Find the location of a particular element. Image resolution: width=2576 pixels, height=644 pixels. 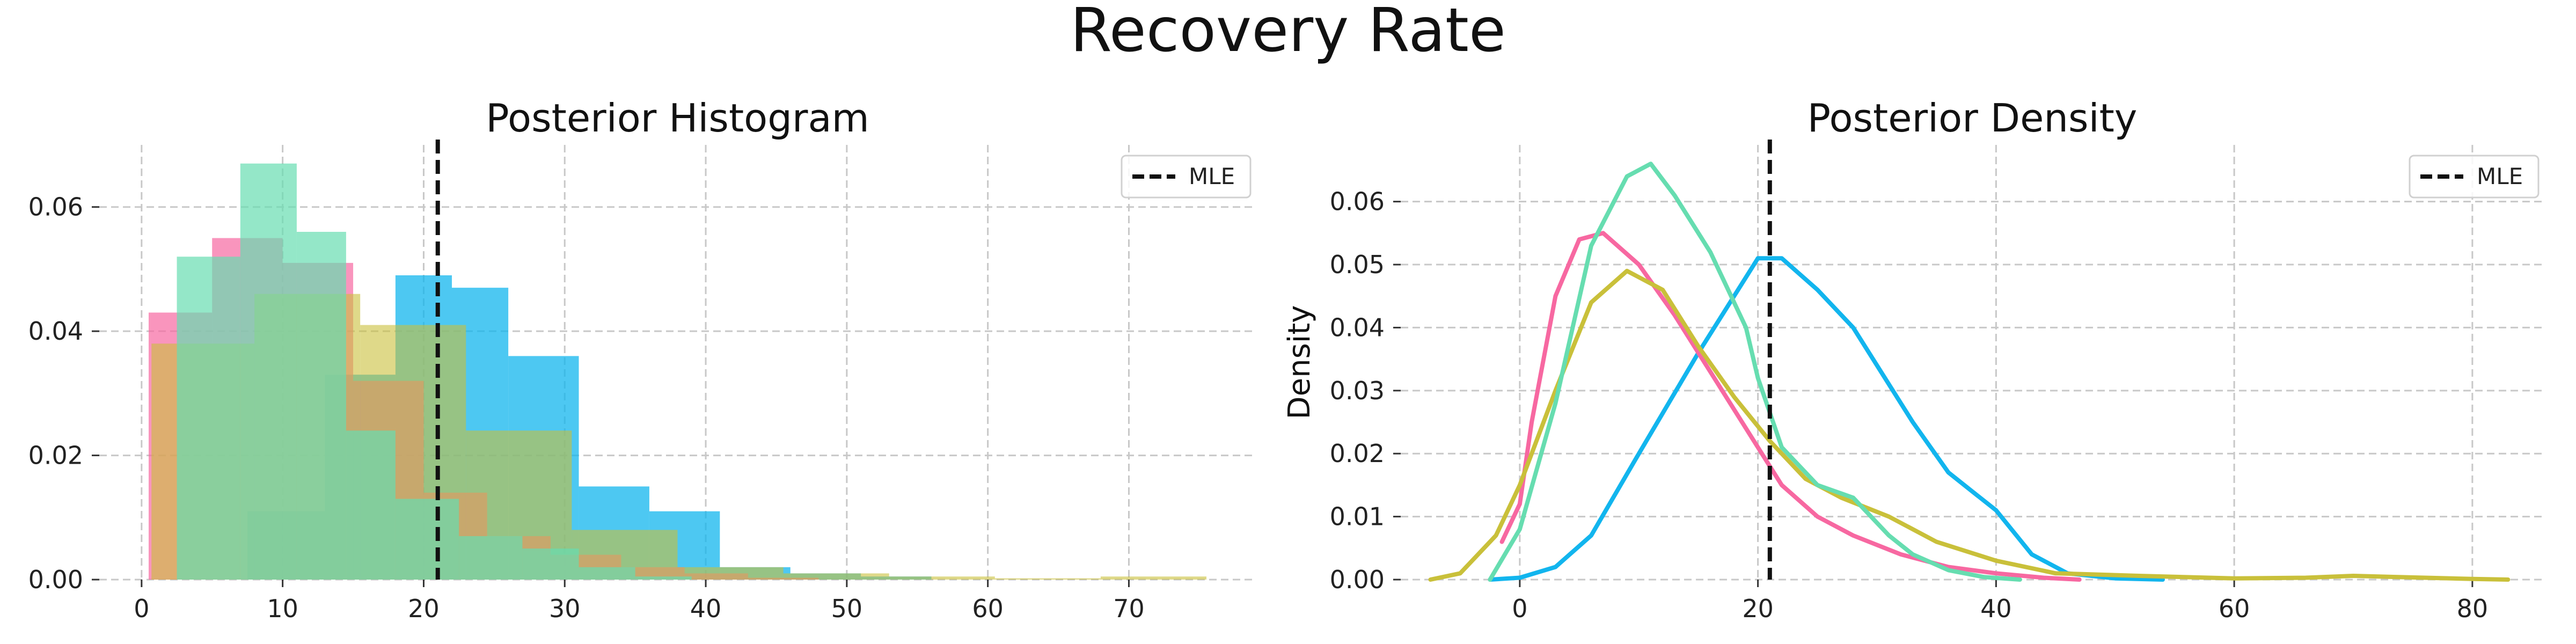

x-tick-label: 80 is located at coordinates (2473, 608).